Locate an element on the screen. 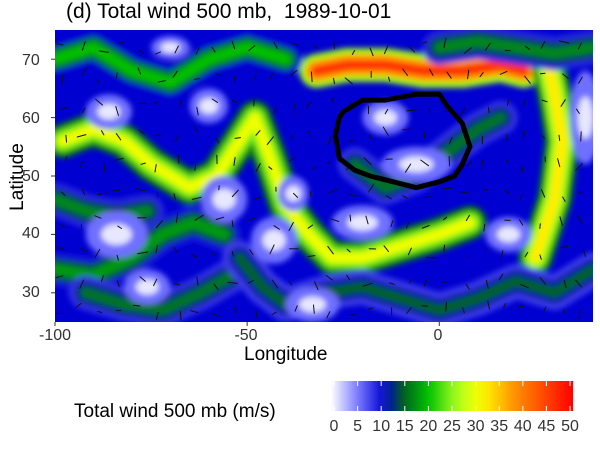  x-axis-label: Longitude is located at coordinates (286, 354).